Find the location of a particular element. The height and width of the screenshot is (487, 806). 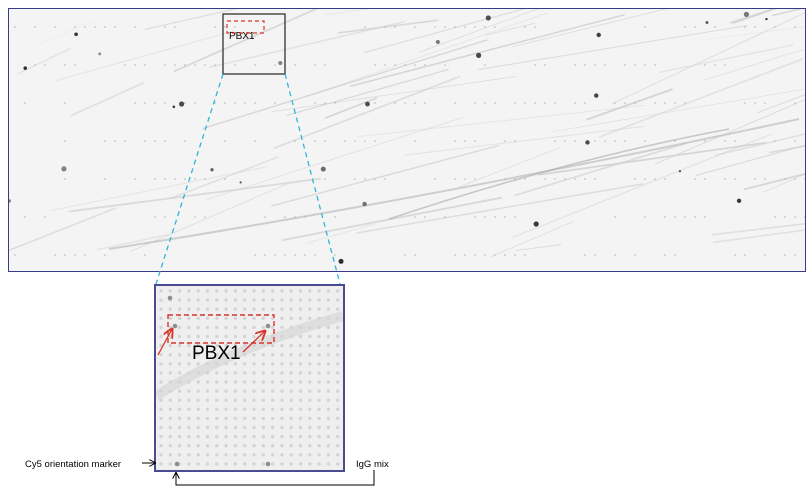

zoomed-region is located at coordinates (249, 378).